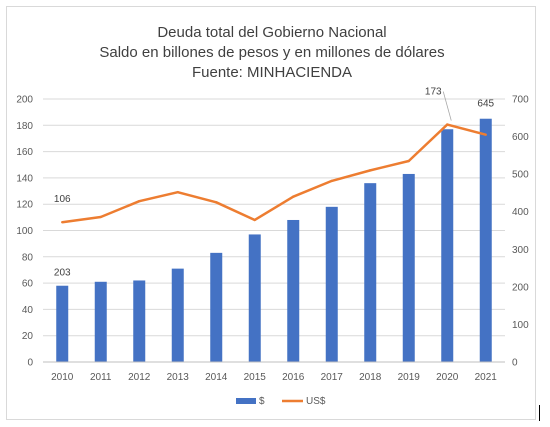  Describe the element at coordinates (246, 401) in the screenshot. I see `legend-swatch-bar` at that location.